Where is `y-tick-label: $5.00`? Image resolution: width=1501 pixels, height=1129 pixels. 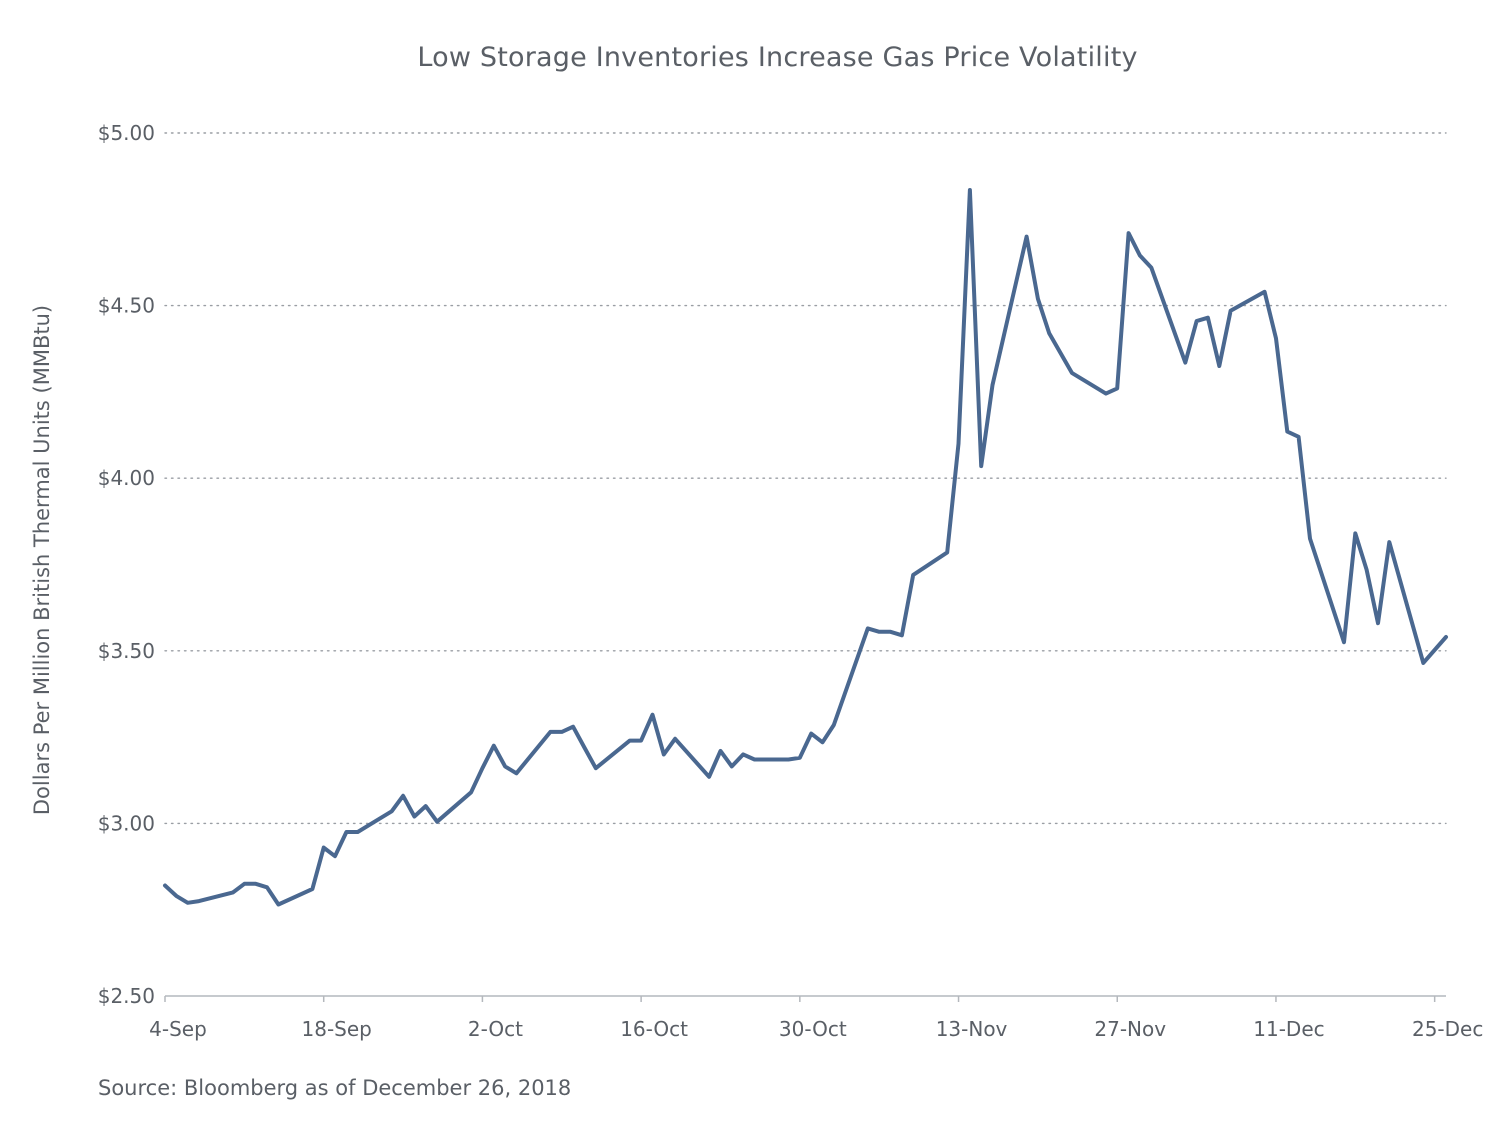 y-tick-label: $5.00 is located at coordinates (126, 133).